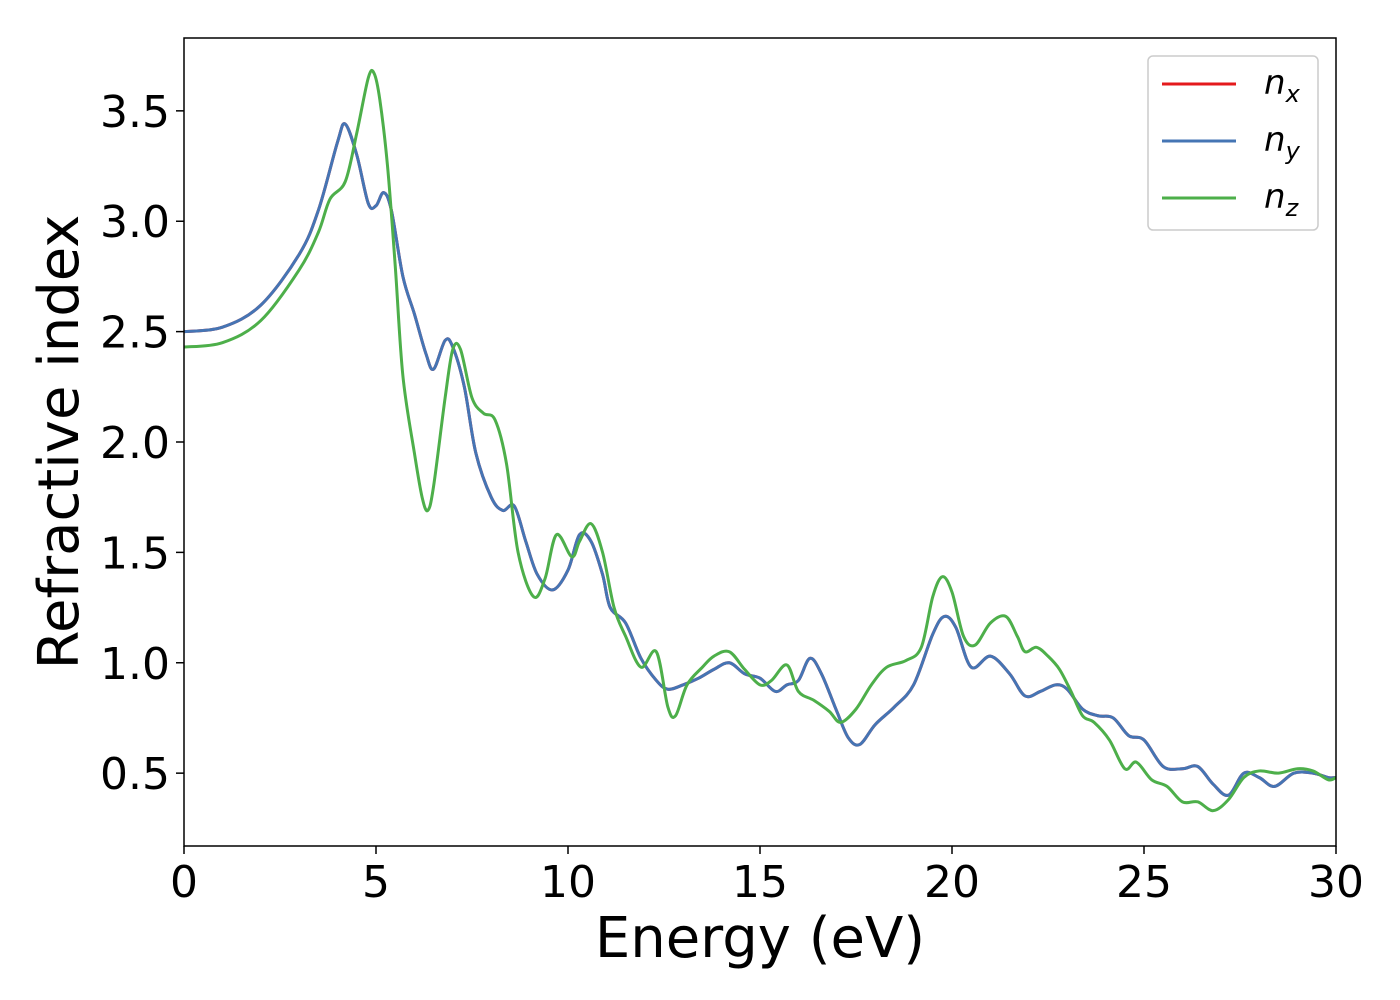  What do you see at coordinates (1144, 882) in the screenshot?
I see `x-tick-label: 25` at bounding box center [1144, 882].